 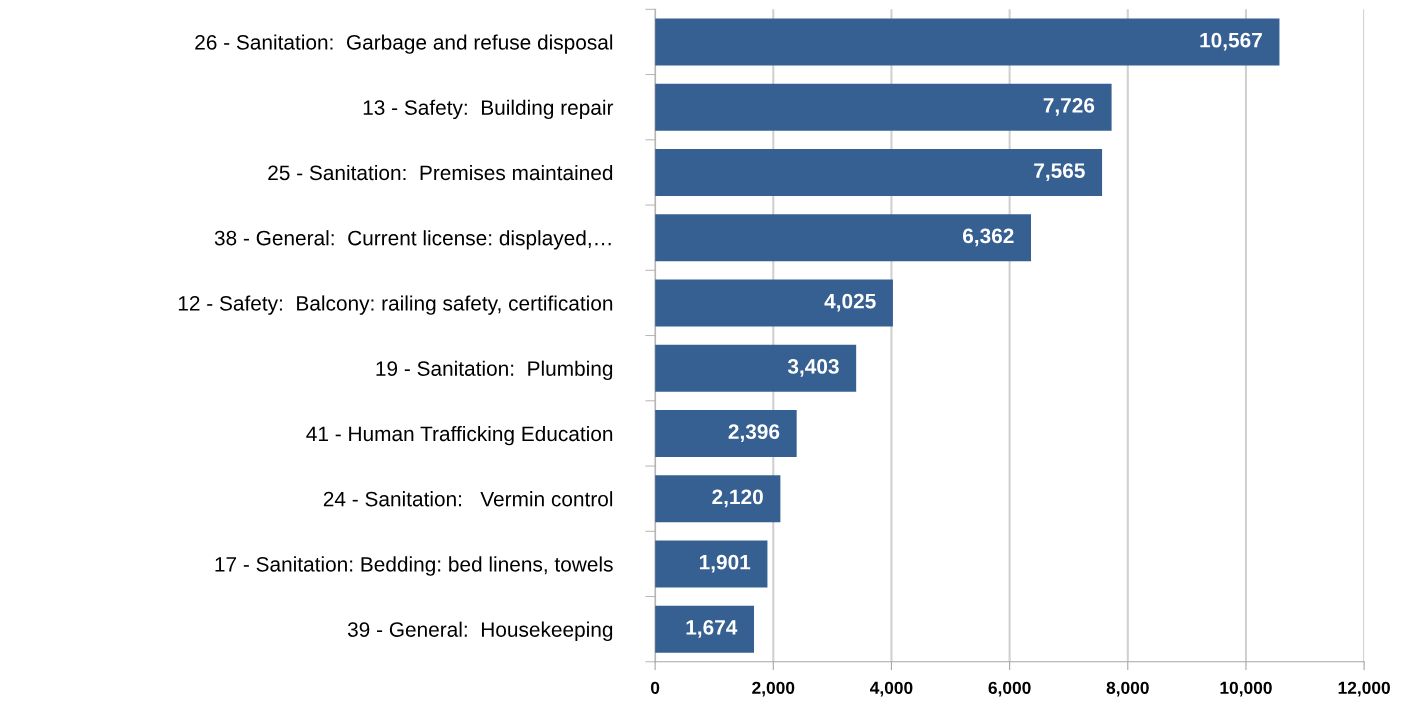 What do you see at coordinates (655, 687) in the screenshot?
I see `x-tick-label: 0` at bounding box center [655, 687].